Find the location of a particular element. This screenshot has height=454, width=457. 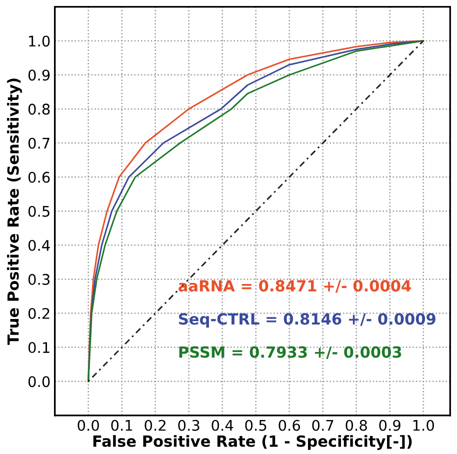

x-tick-label: 0.5 is located at coordinates (255, 425).